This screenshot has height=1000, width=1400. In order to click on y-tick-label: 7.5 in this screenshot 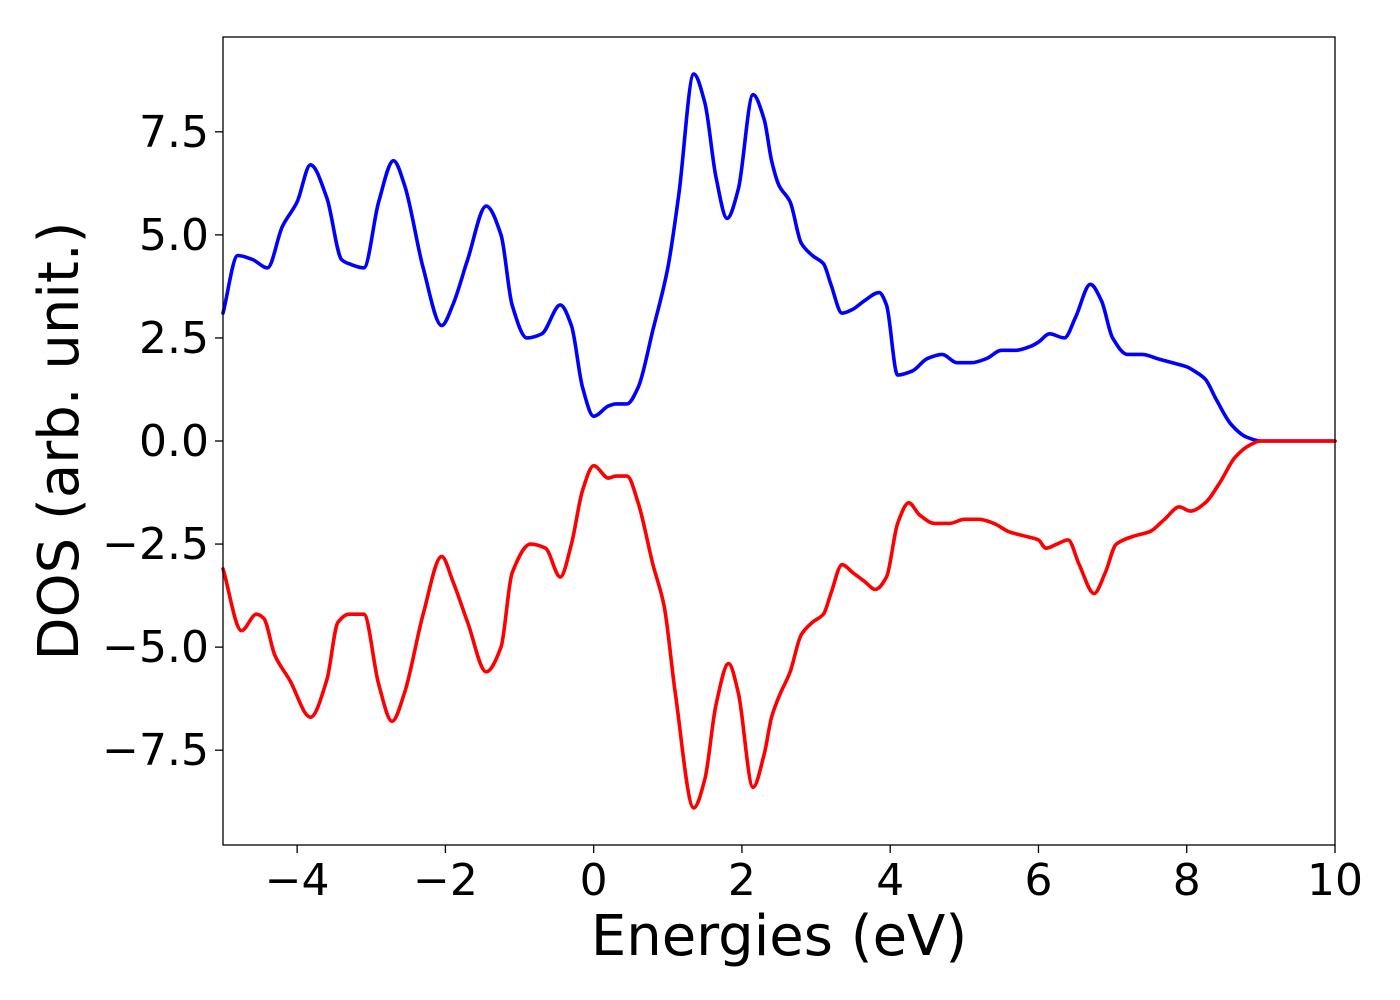, I will do `click(174, 132)`.